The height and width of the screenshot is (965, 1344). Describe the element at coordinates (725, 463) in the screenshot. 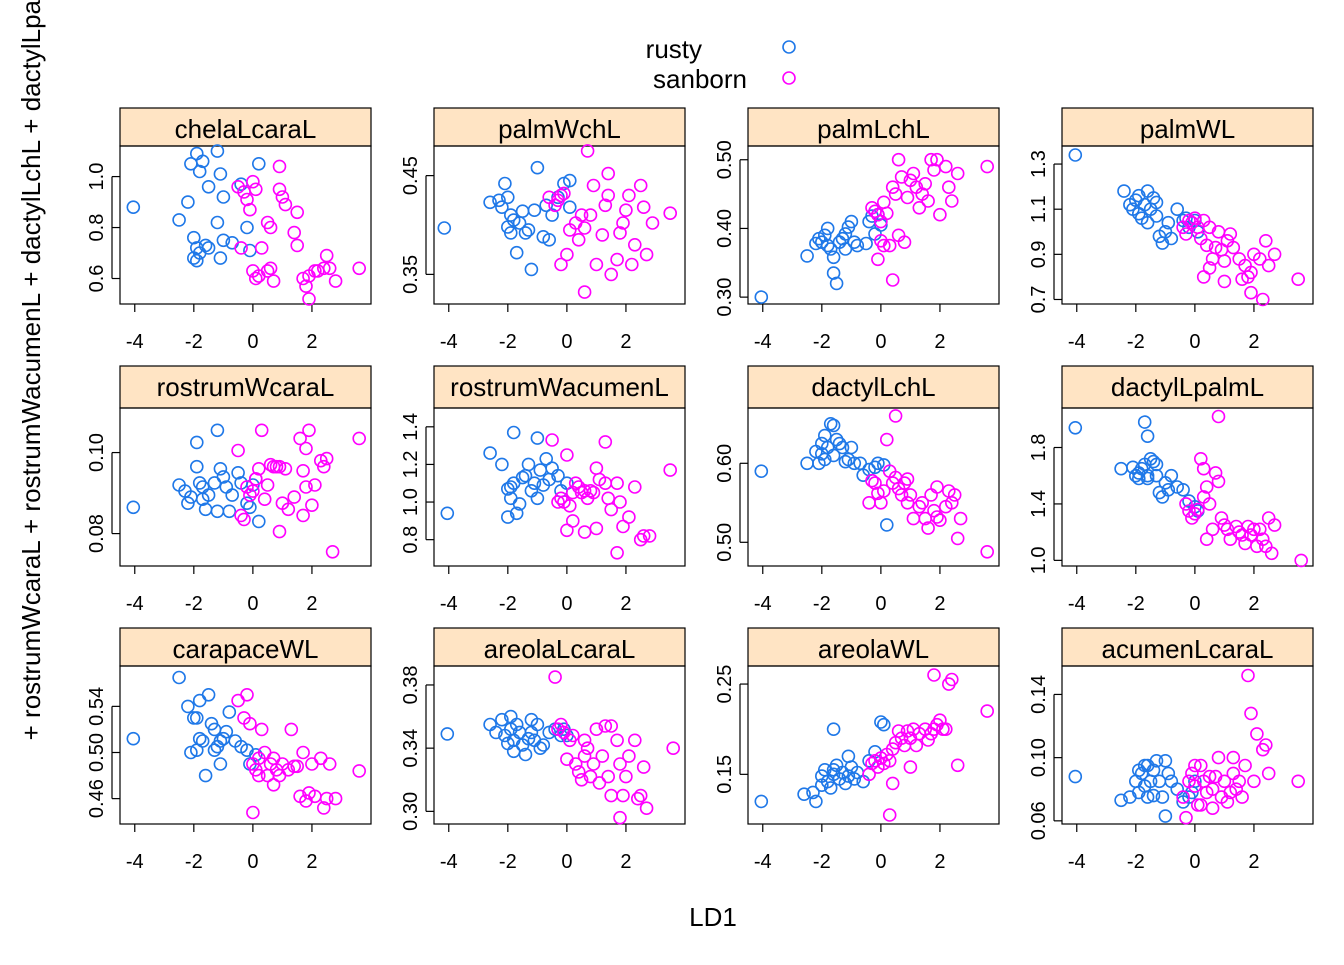

I see `y-tick-label: 0.60` at that location.